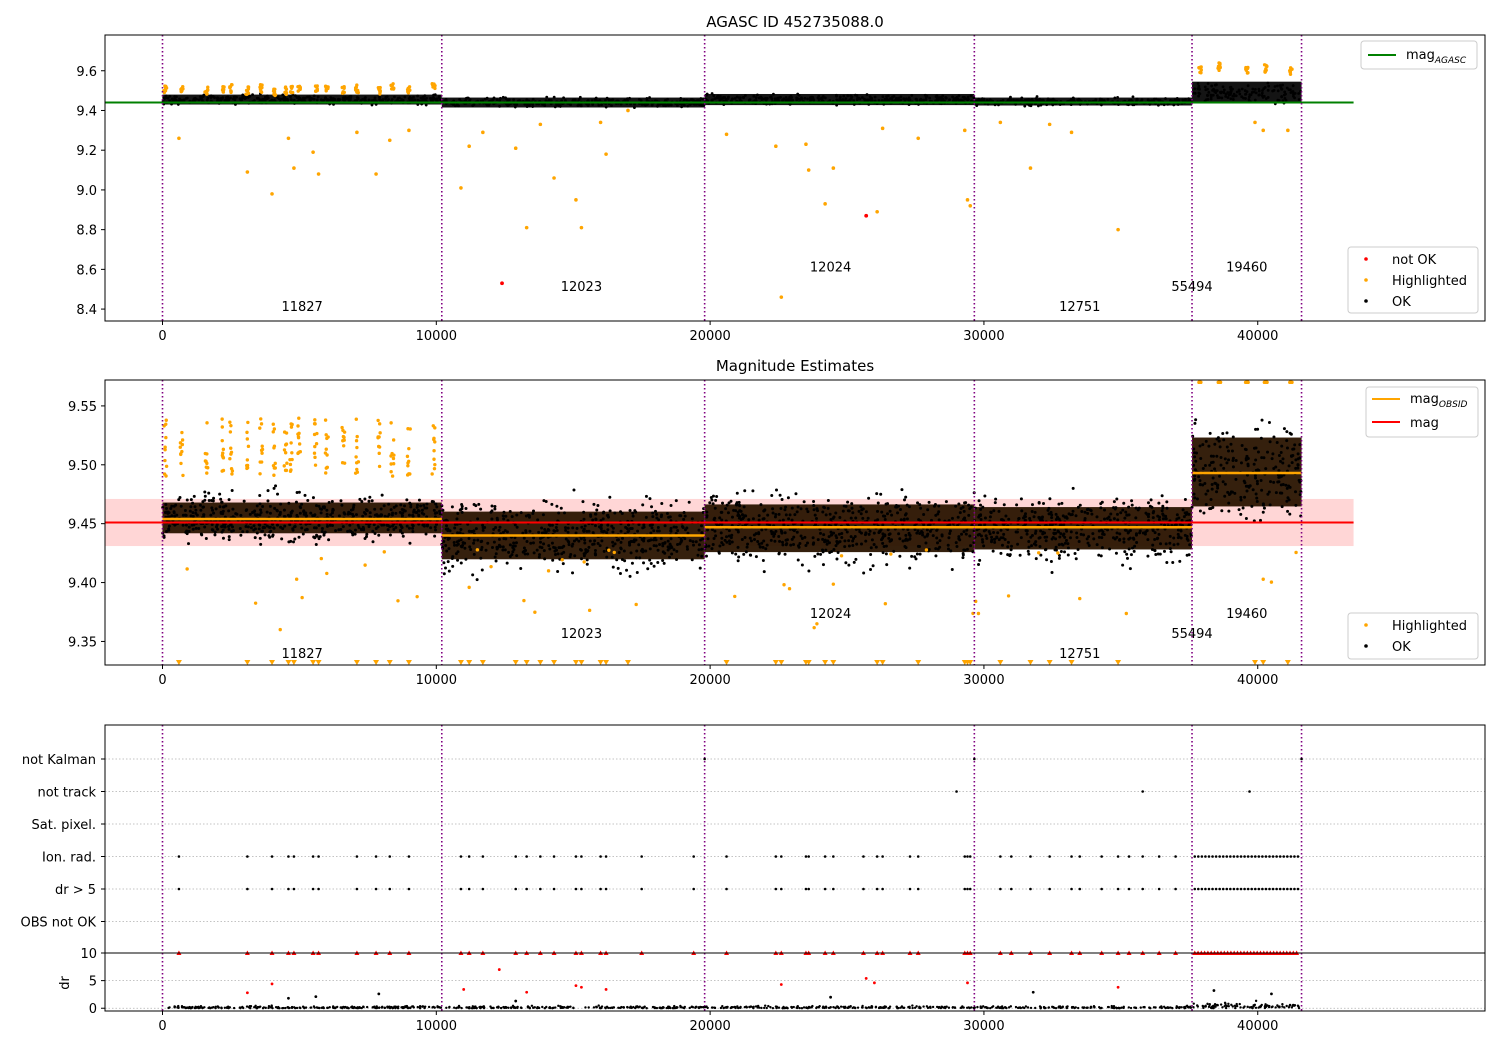 The height and width of the screenshot is (1050, 1500). What do you see at coordinates (329, 1007) in the screenshot?
I see `dr-ok-point` at bounding box center [329, 1007].